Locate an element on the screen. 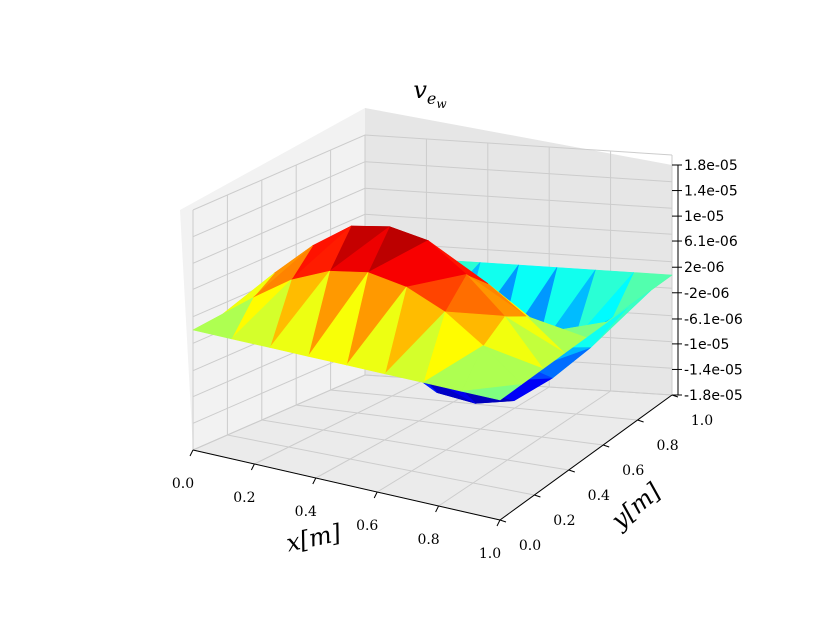  y-tick-label: 0.2 is located at coordinates (564, 521).